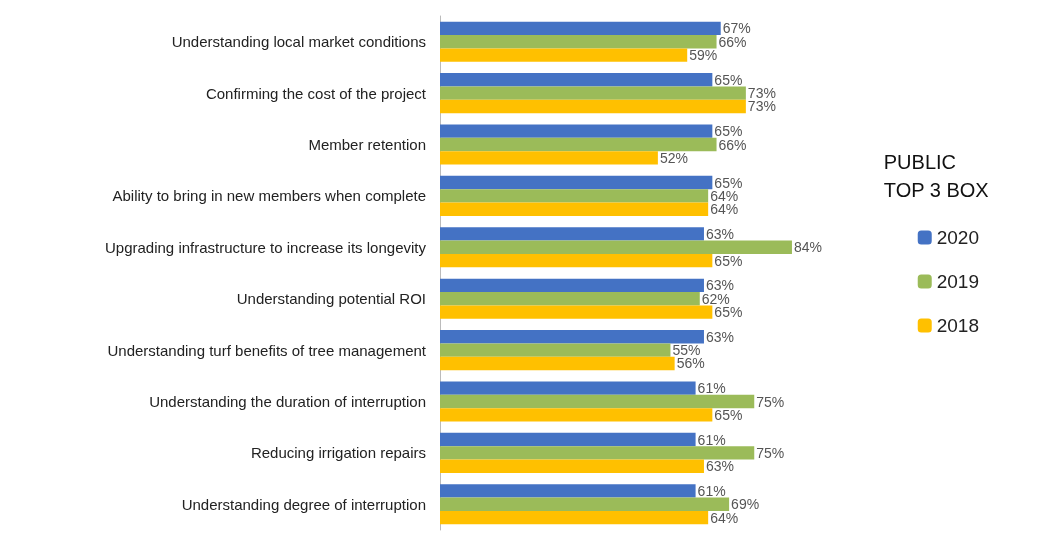 The height and width of the screenshot is (540, 1037). What do you see at coordinates (267, 350) in the screenshot?
I see `y-tick-label: Understanding turf benefits of tree management` at bounding box center [267, 350].